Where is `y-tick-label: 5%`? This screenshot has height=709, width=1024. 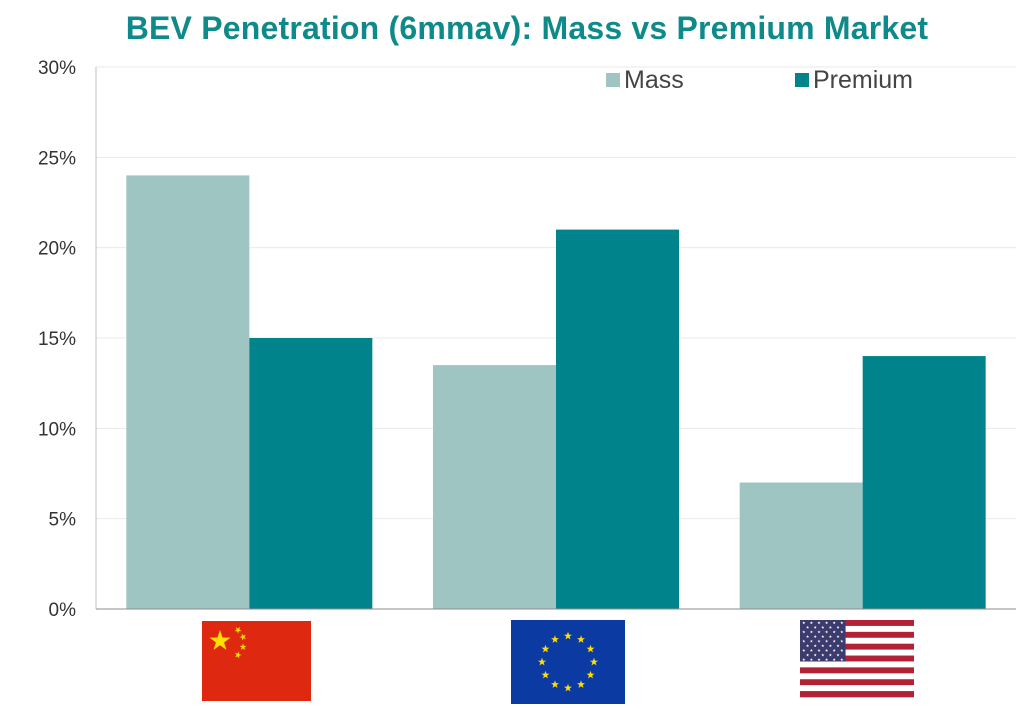
y-tick-label: 5% is located at coordinates (63, 520).